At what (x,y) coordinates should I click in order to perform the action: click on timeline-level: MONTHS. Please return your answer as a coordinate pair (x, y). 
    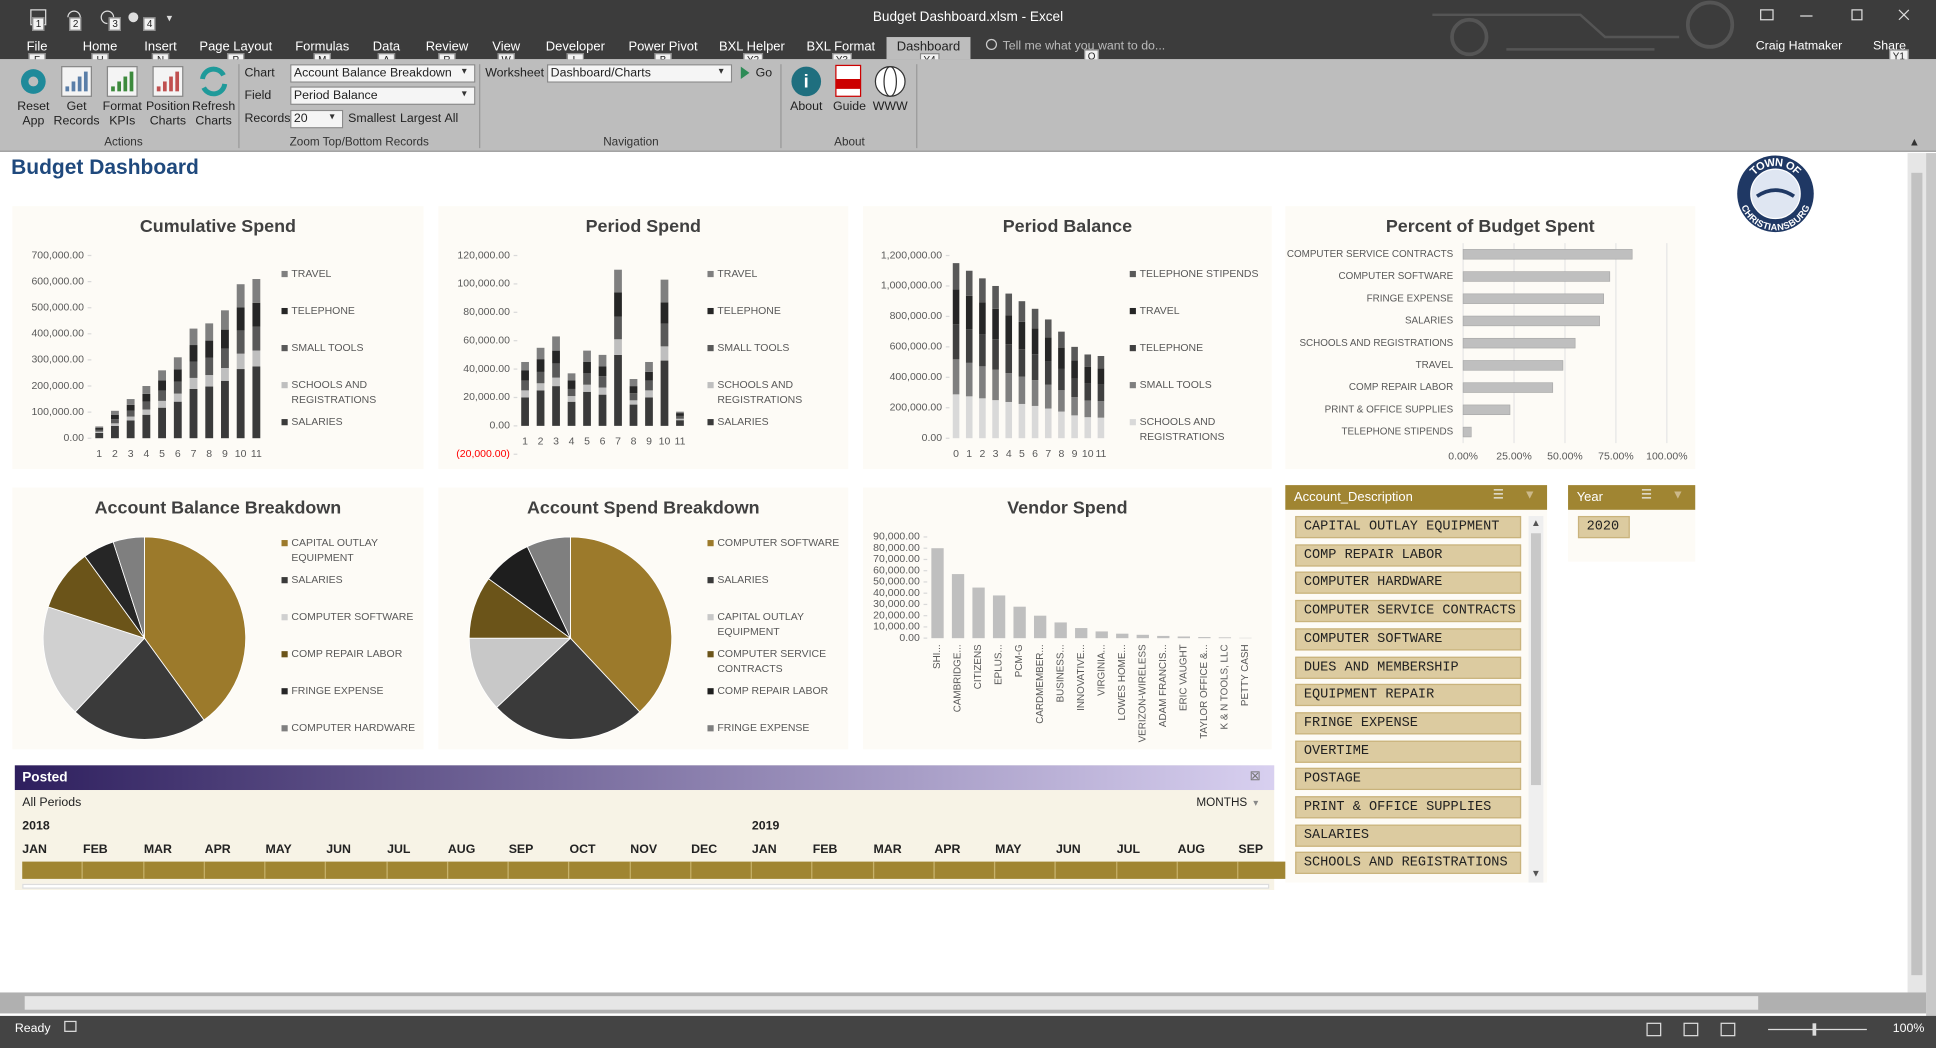
    Looking at the image, I should click on (1222, 803).